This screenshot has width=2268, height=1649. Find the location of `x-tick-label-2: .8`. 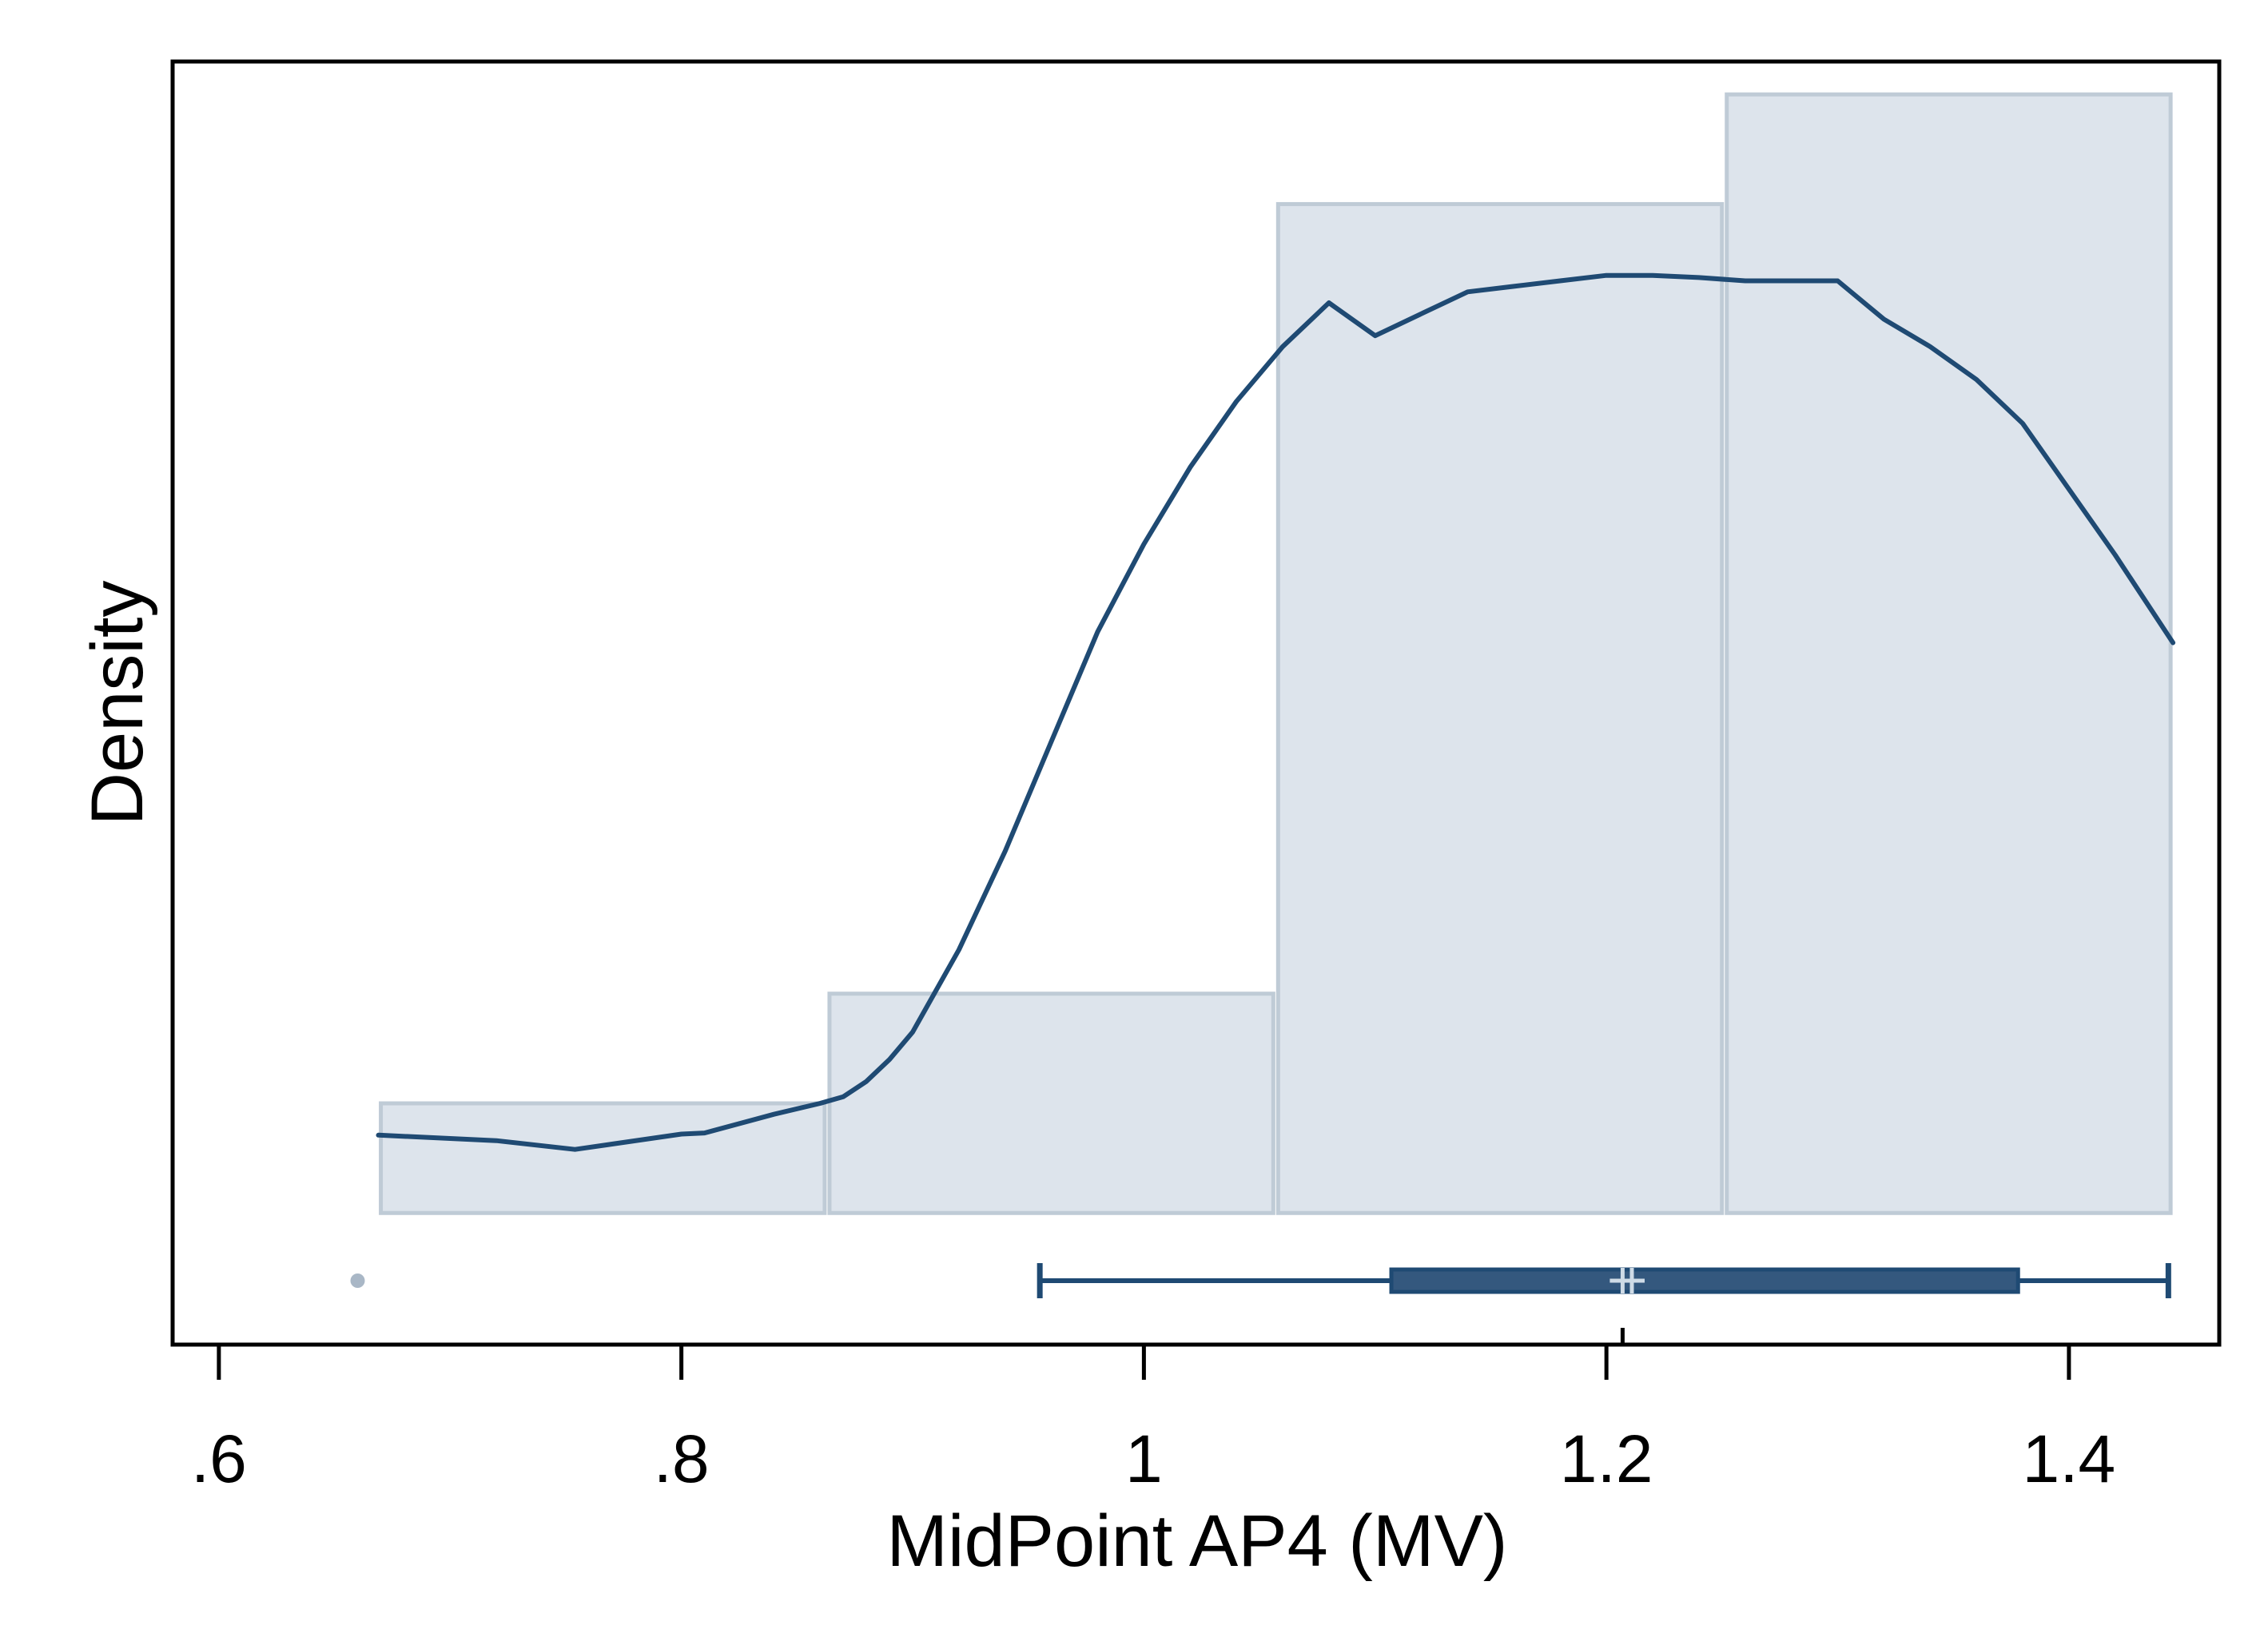

x-tick-label-2: .8 is located at coordinates (682, 1458).